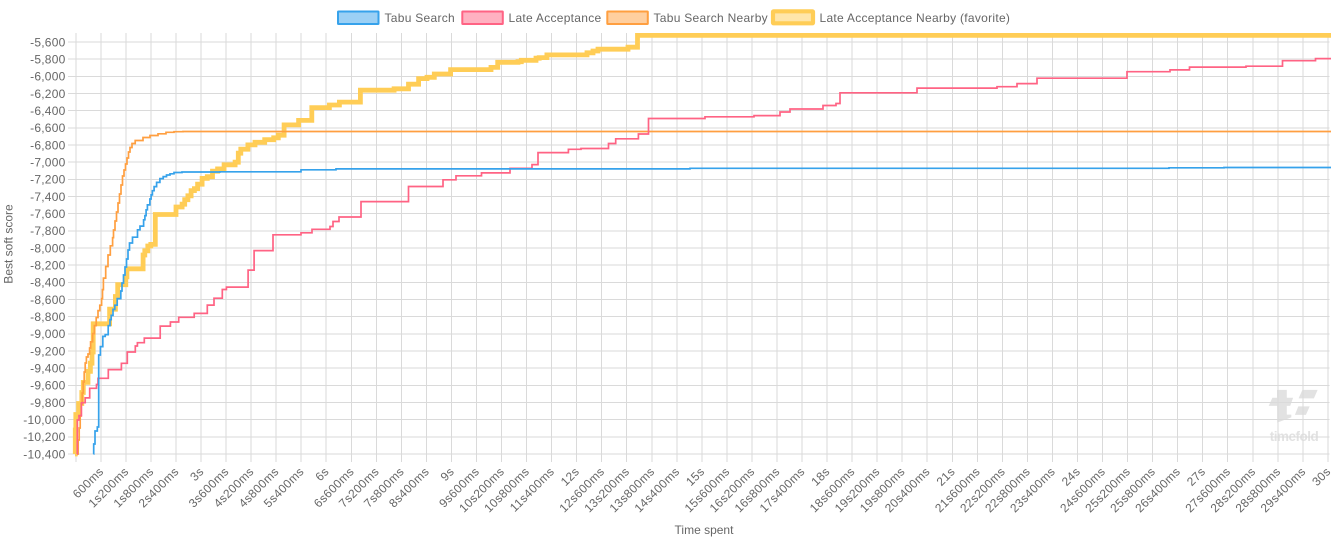 This screenshot has height=547, width=1336. I want to click on svg-text: -7,000, so click(47, 163).